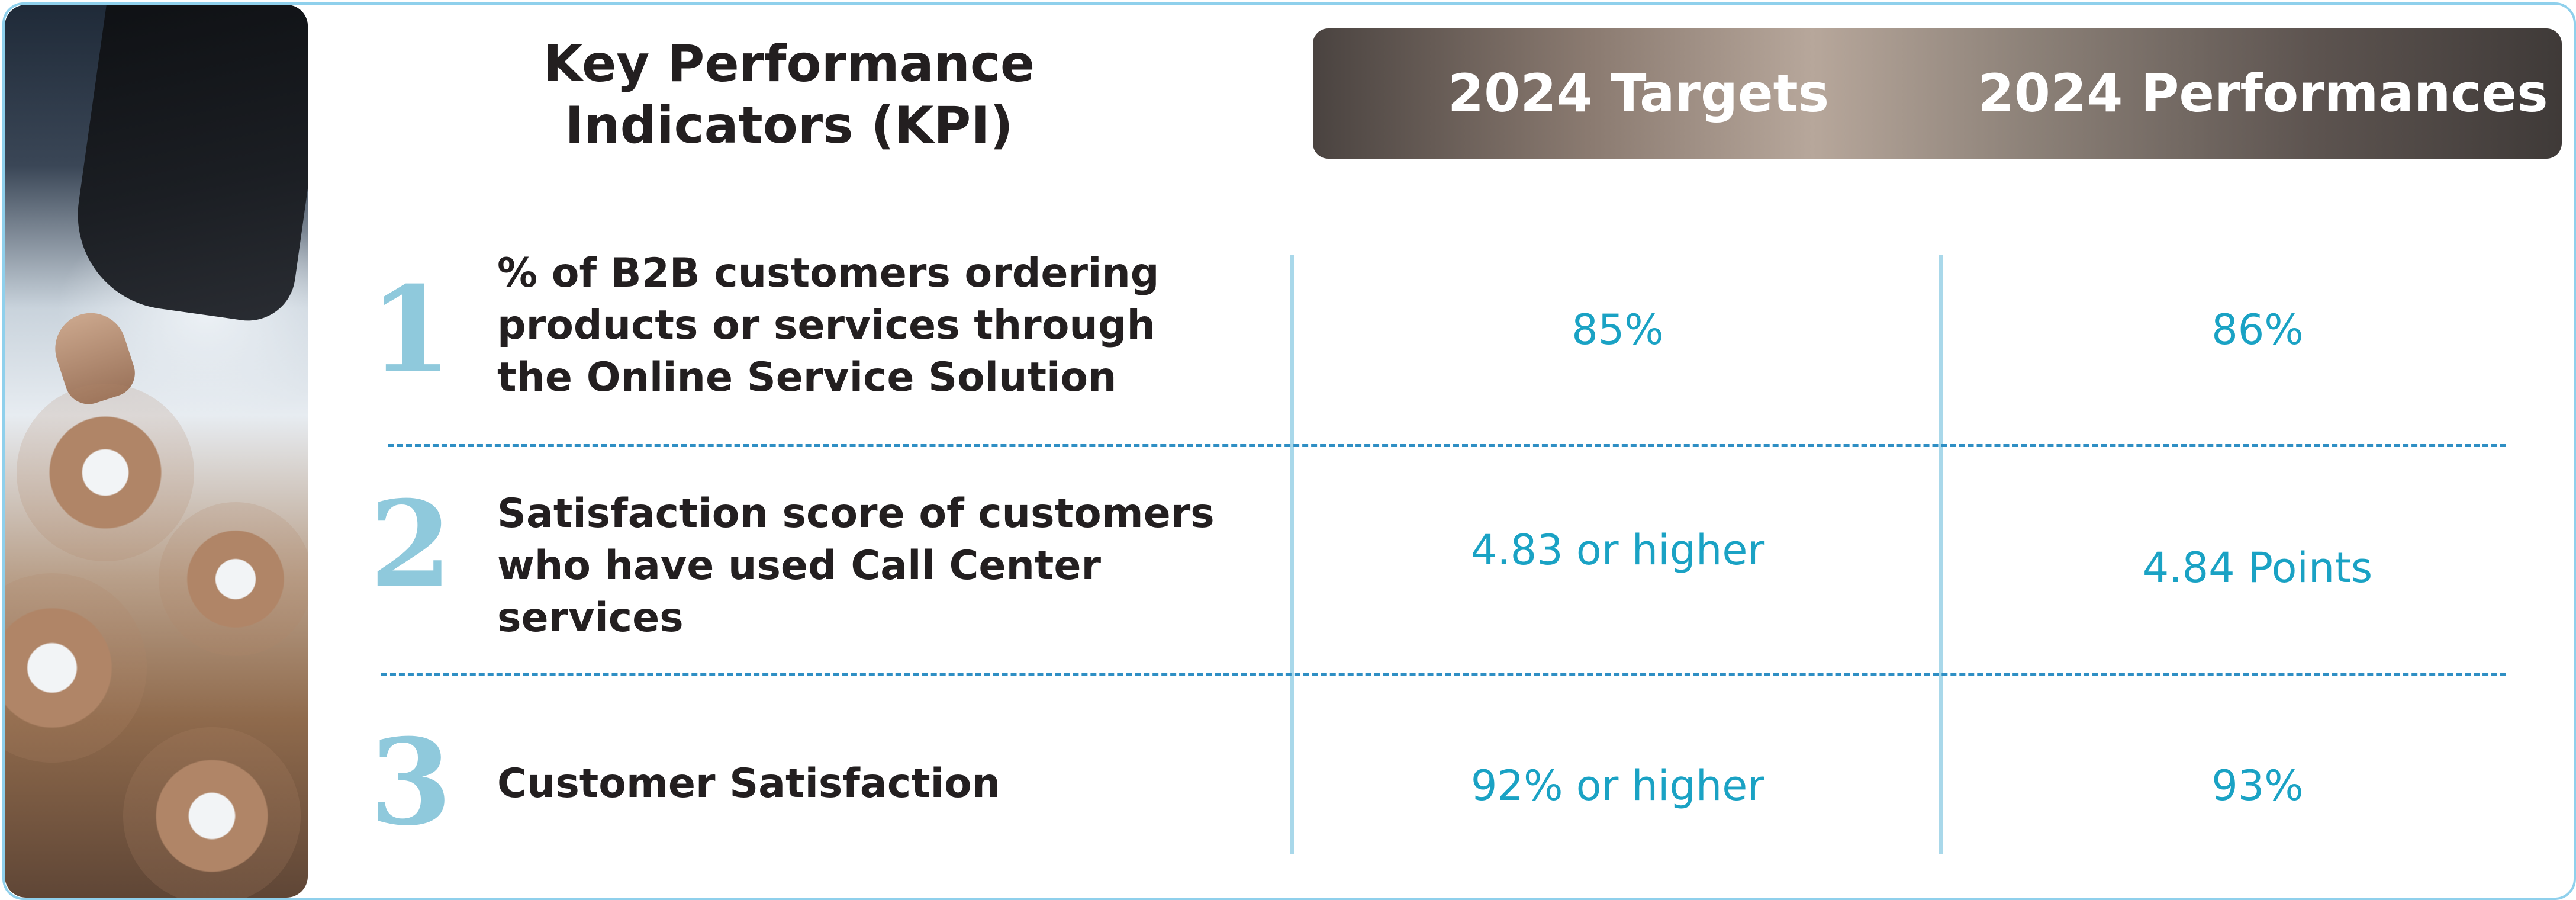 Image resolution: width=2576 pixels, height=900 pixels. I want to click on header-performances: 2024 Performances, so click(2263, 93).